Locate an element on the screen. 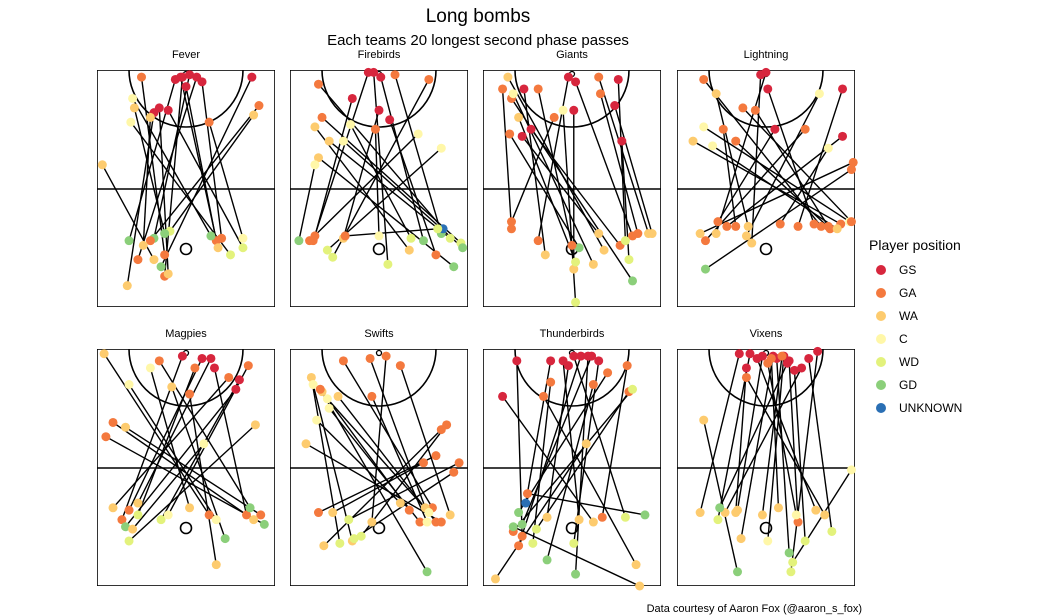 This screenshot has width=1061, height=616. panel-label: Vixens is located at coordinates (766, 334).